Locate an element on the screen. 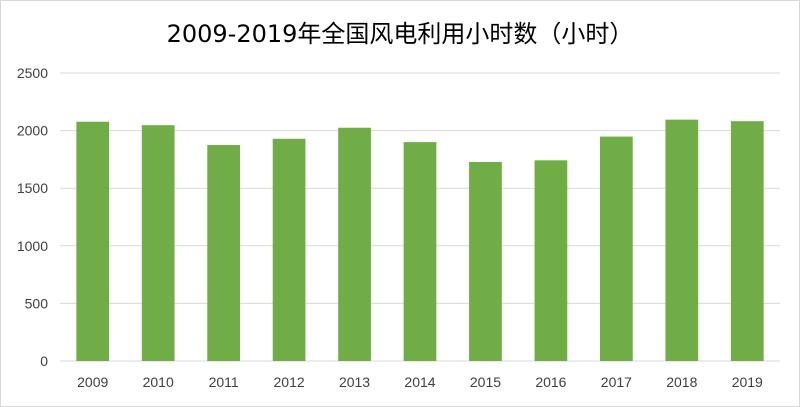 The height and width of the screenshot is (407, 800). y-tick-label: 2500 is located at coordinates (32, 73).